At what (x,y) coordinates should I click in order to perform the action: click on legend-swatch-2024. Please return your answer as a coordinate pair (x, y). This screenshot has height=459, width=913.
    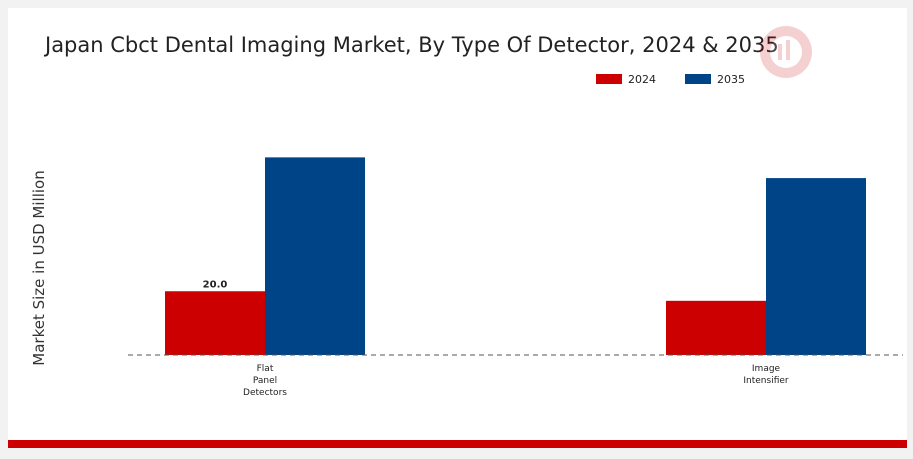
    Looking at the image, I should click on (609, 79).